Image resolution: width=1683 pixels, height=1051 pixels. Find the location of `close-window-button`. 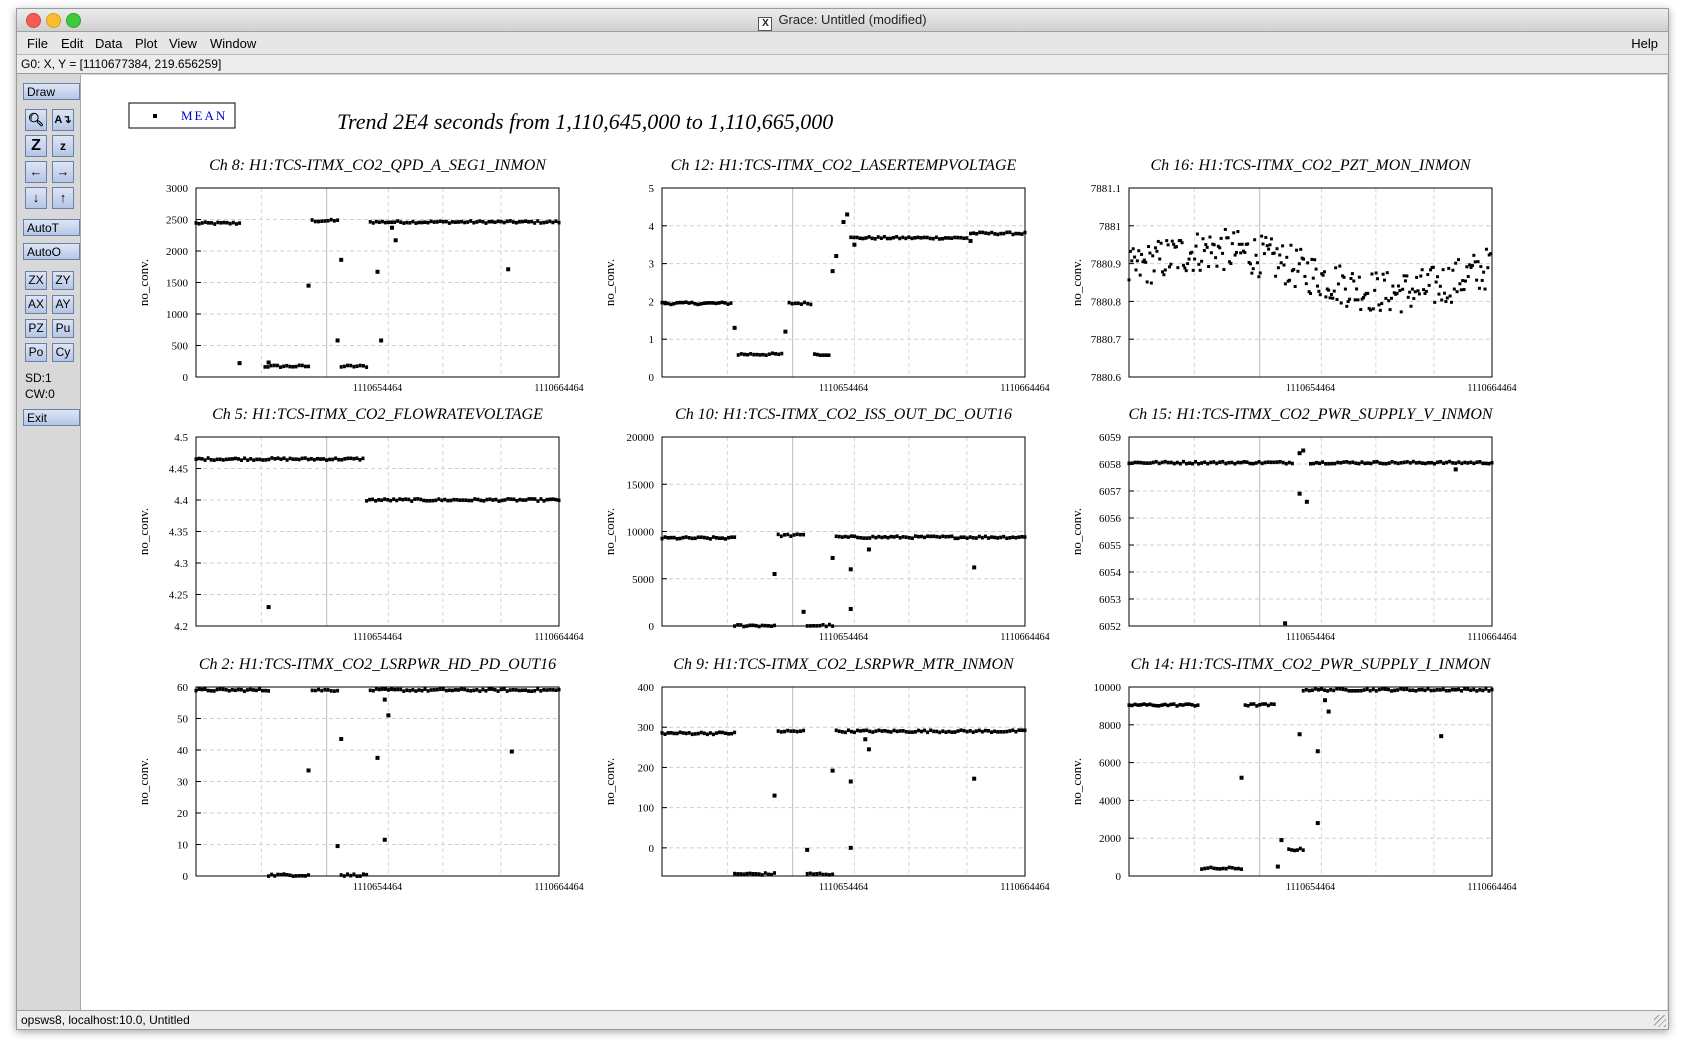

close-window-button is located at coordinates (33, 20).